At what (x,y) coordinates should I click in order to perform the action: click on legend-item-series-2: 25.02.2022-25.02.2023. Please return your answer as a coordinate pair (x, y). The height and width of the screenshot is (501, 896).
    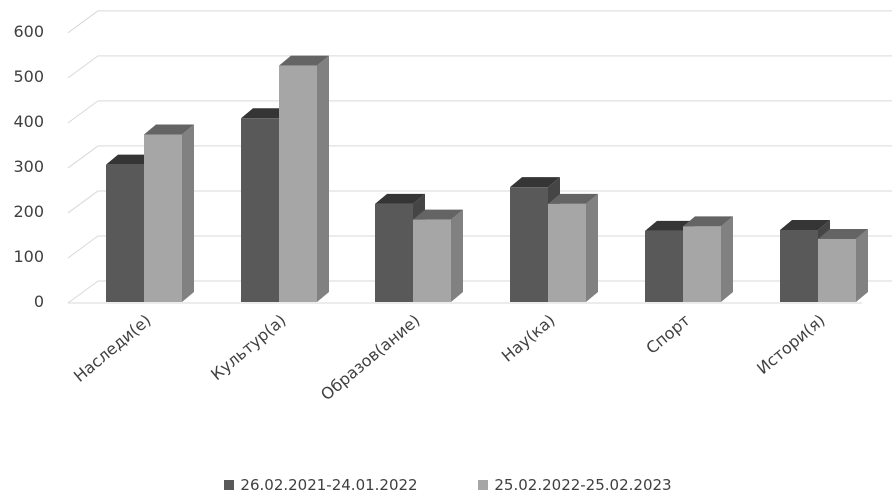
    Looking at the image, I should click on (575, 485).